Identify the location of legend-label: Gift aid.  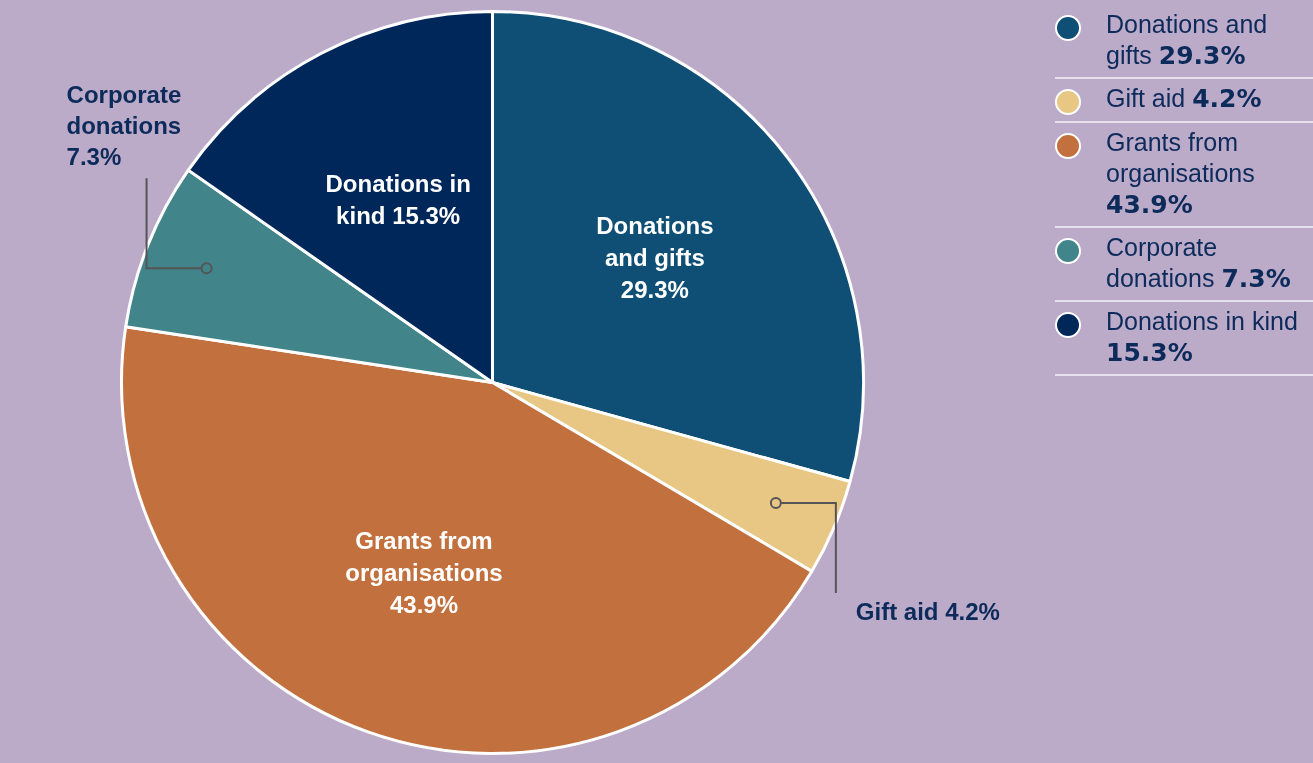
(1146, 98).